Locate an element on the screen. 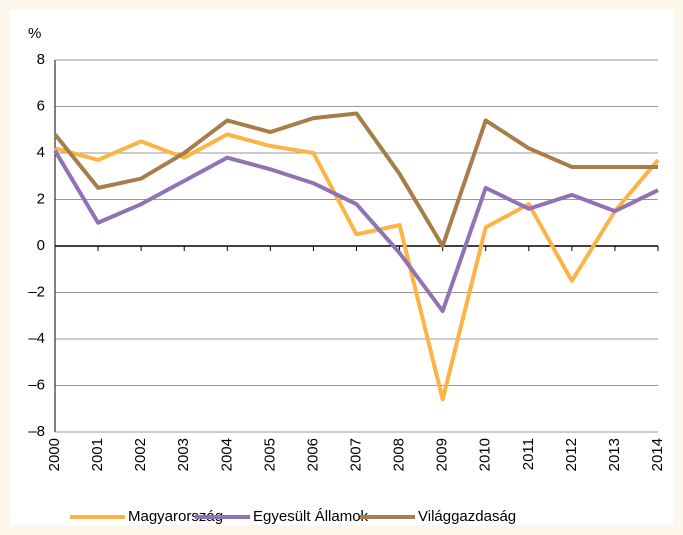  x-tick-label: 2000 is located at coordinates (54, 454).